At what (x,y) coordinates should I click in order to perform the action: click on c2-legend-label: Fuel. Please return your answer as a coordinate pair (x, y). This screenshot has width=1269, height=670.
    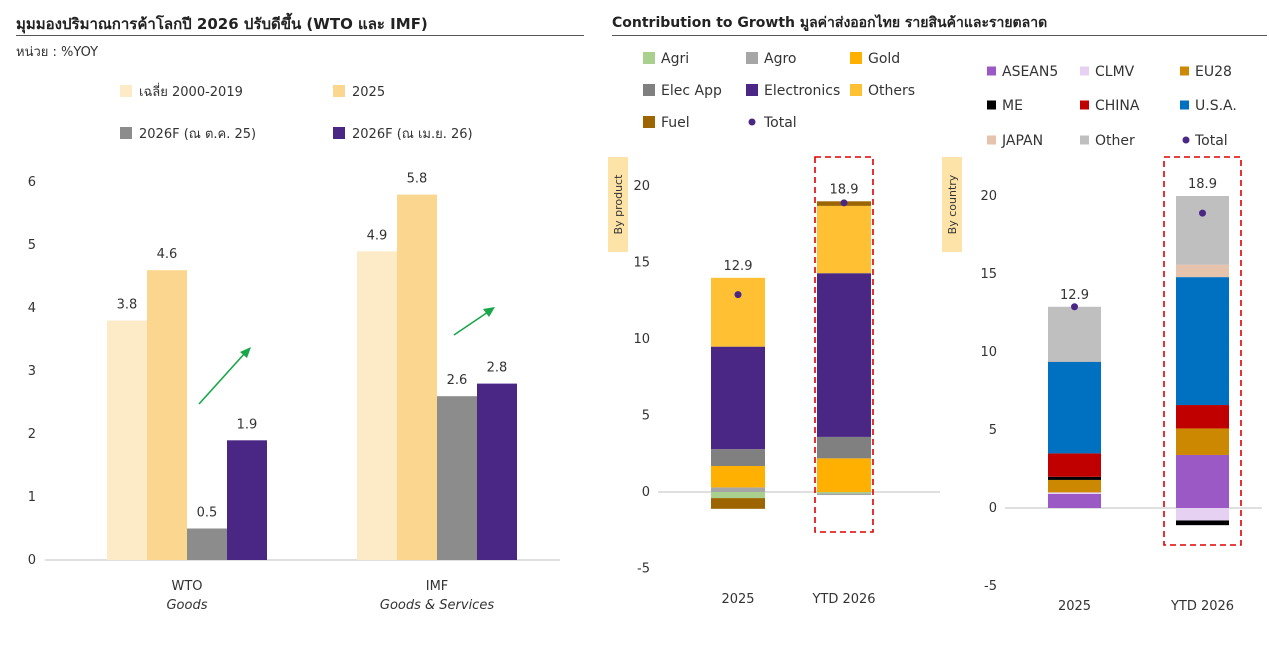
    Looking at the image, I should click on (675, 123).